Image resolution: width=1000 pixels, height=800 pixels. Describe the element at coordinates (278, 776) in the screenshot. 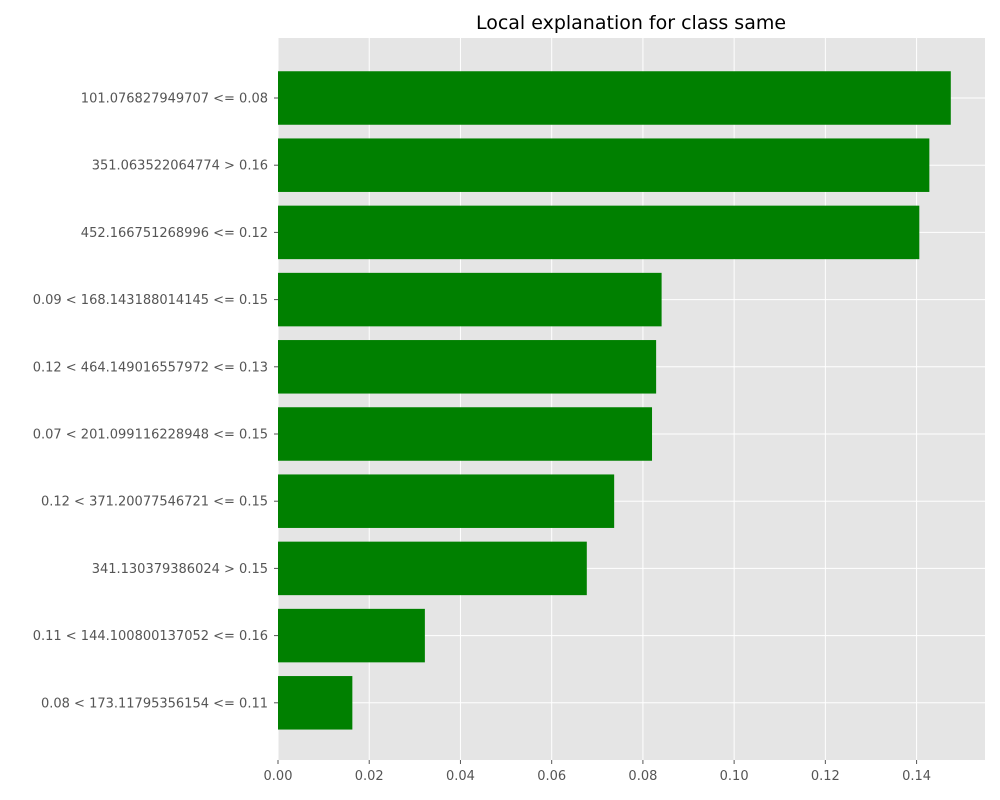

I see `x-tick-label: 0.00` at that location.